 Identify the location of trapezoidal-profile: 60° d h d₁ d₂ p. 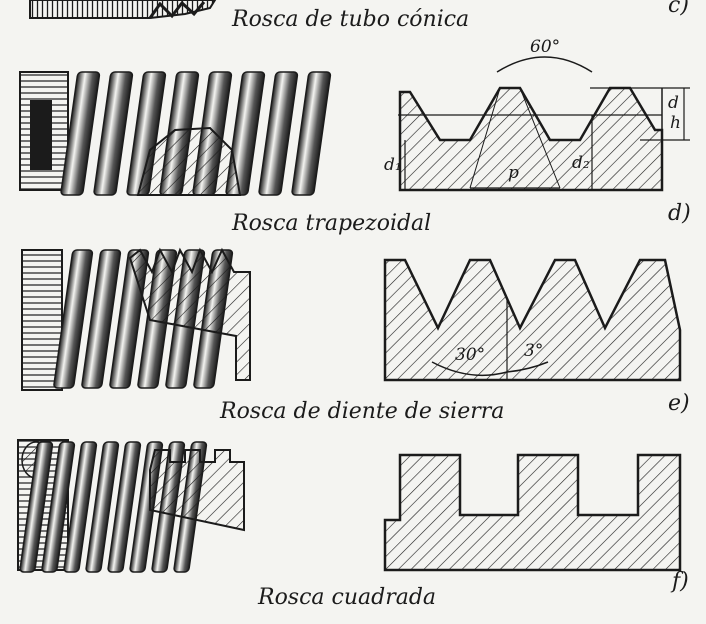
(537, 114).